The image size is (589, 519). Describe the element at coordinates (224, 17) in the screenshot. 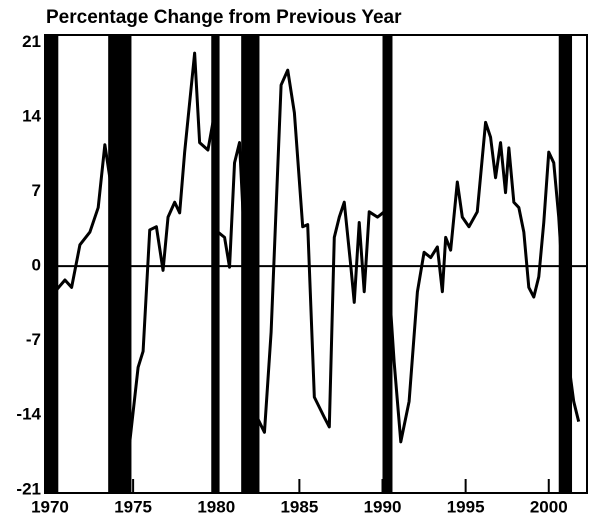

I see `chart-title: Percentage Change from Previous Year` at that location.